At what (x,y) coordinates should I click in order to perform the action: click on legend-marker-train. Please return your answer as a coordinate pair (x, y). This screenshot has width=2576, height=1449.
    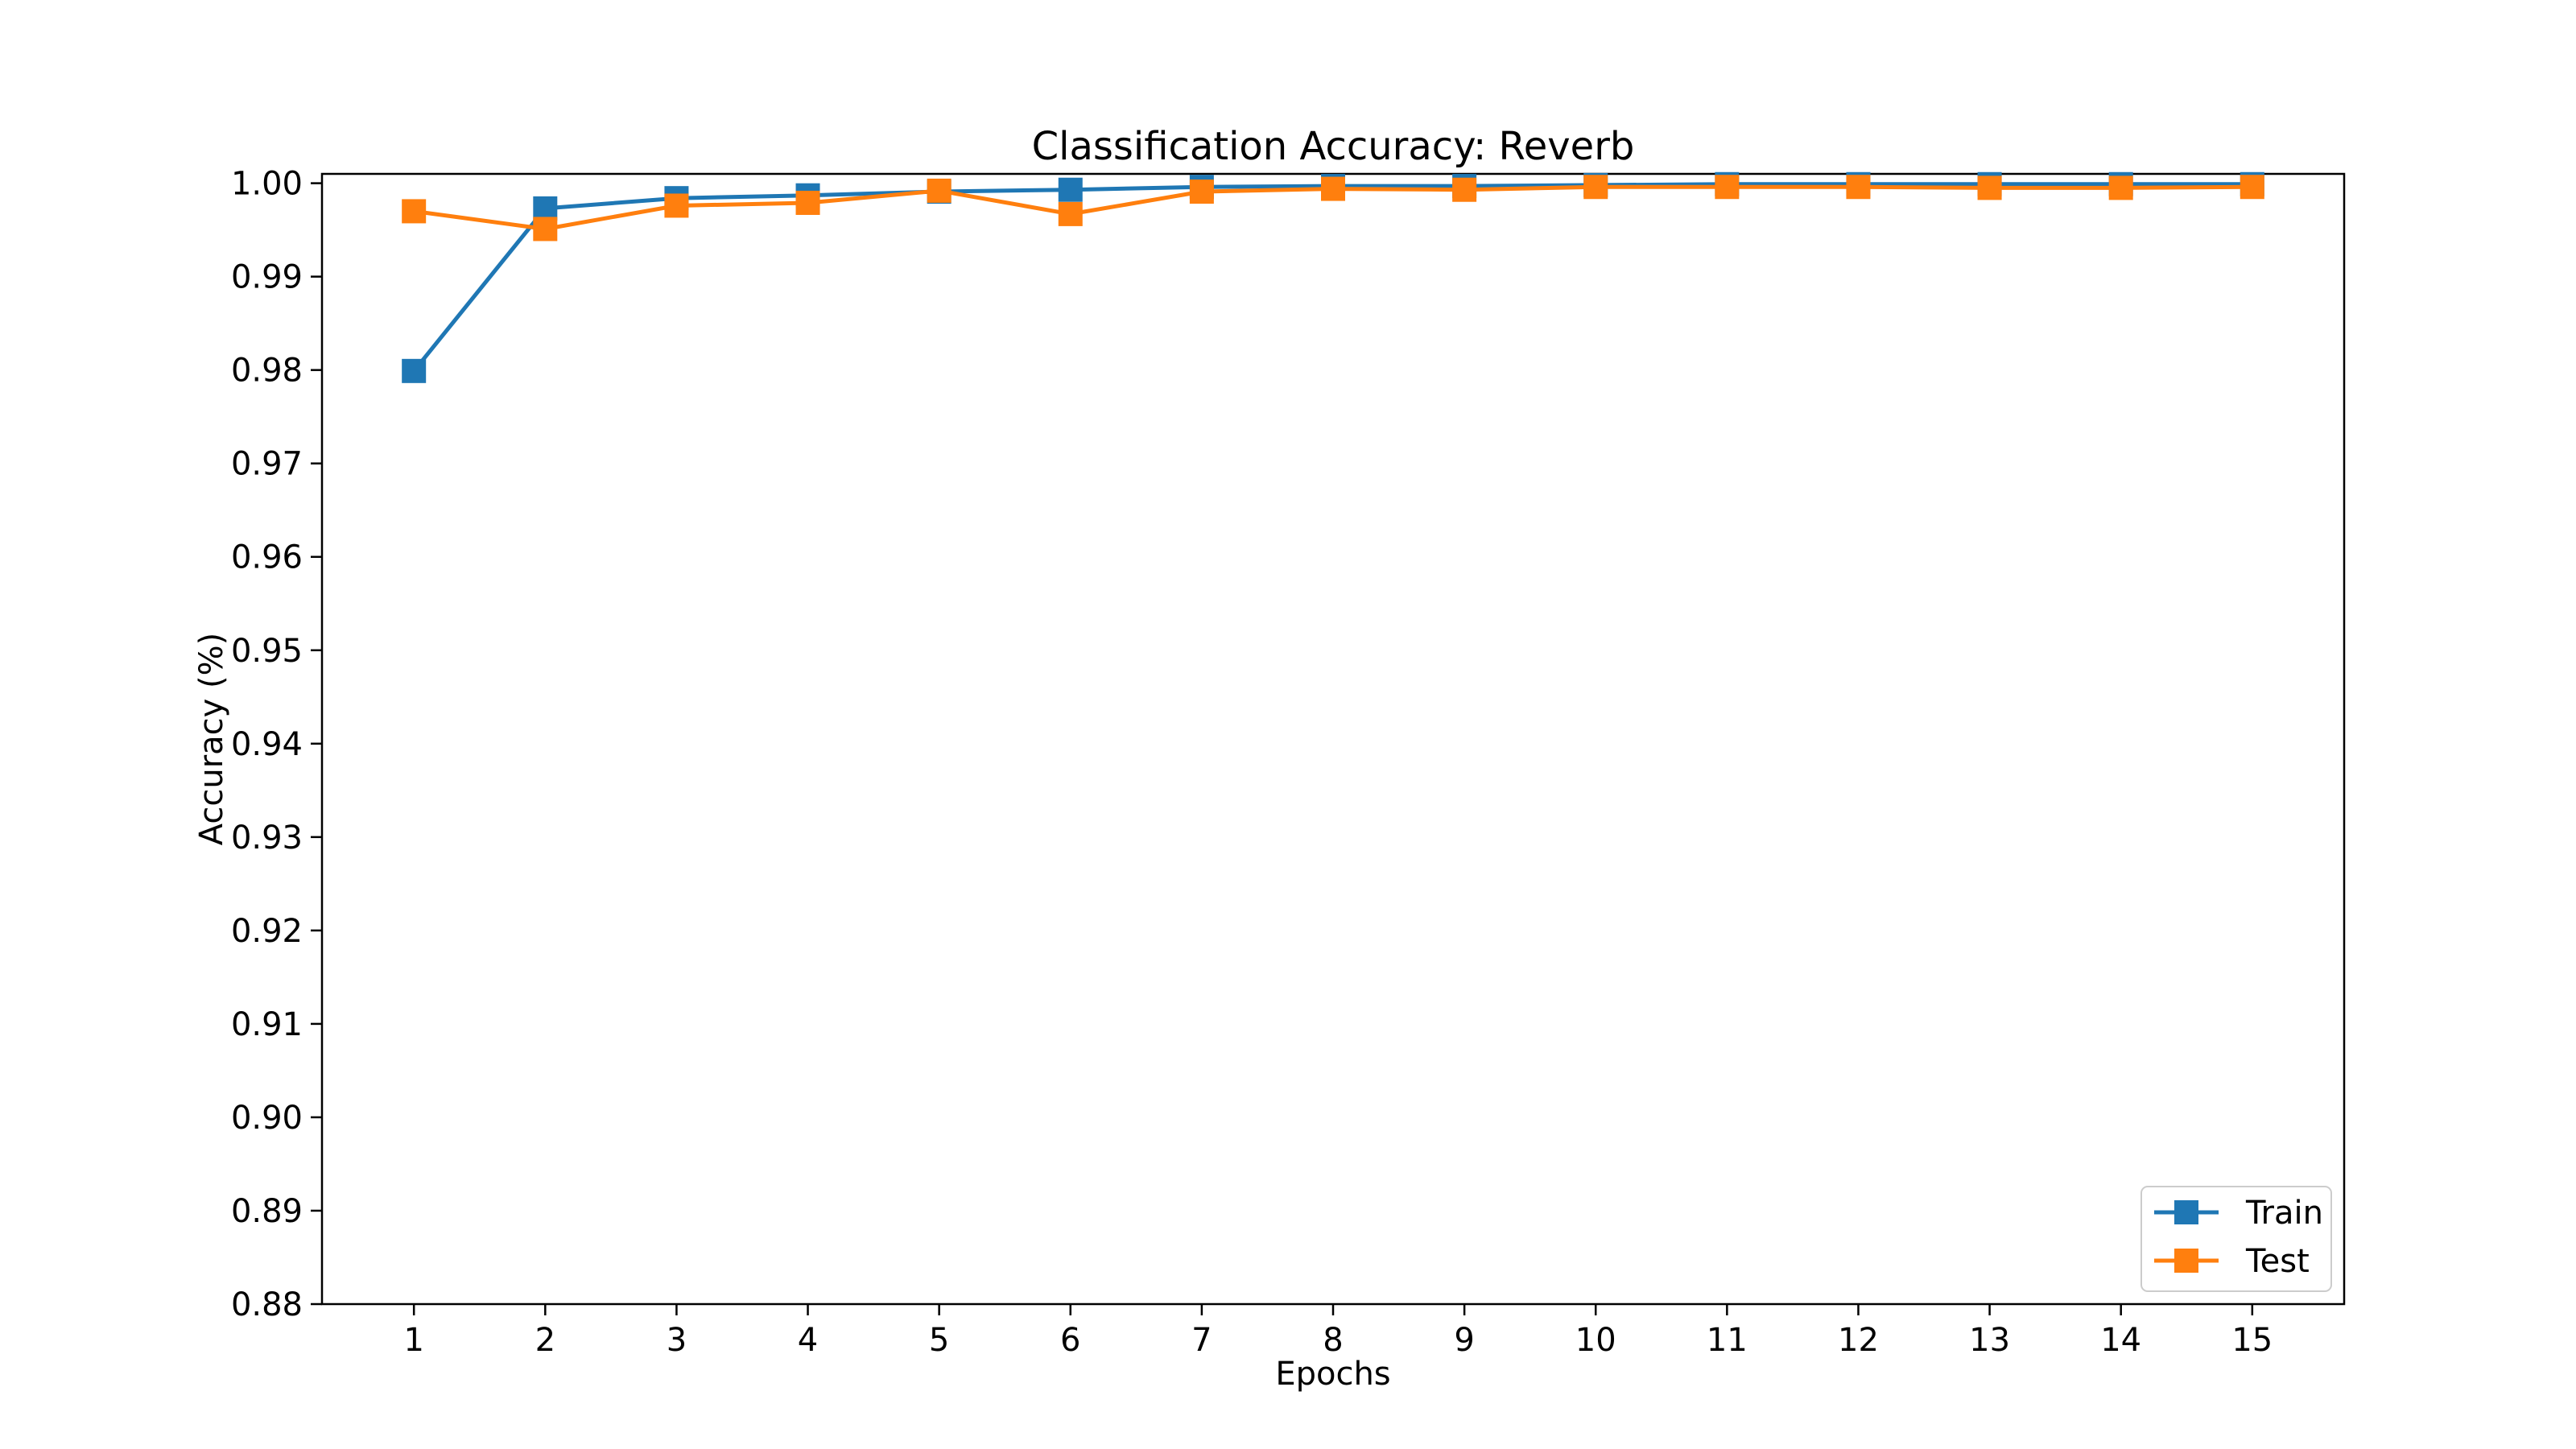
    Looking at the image, I should click on (2186, 1212).